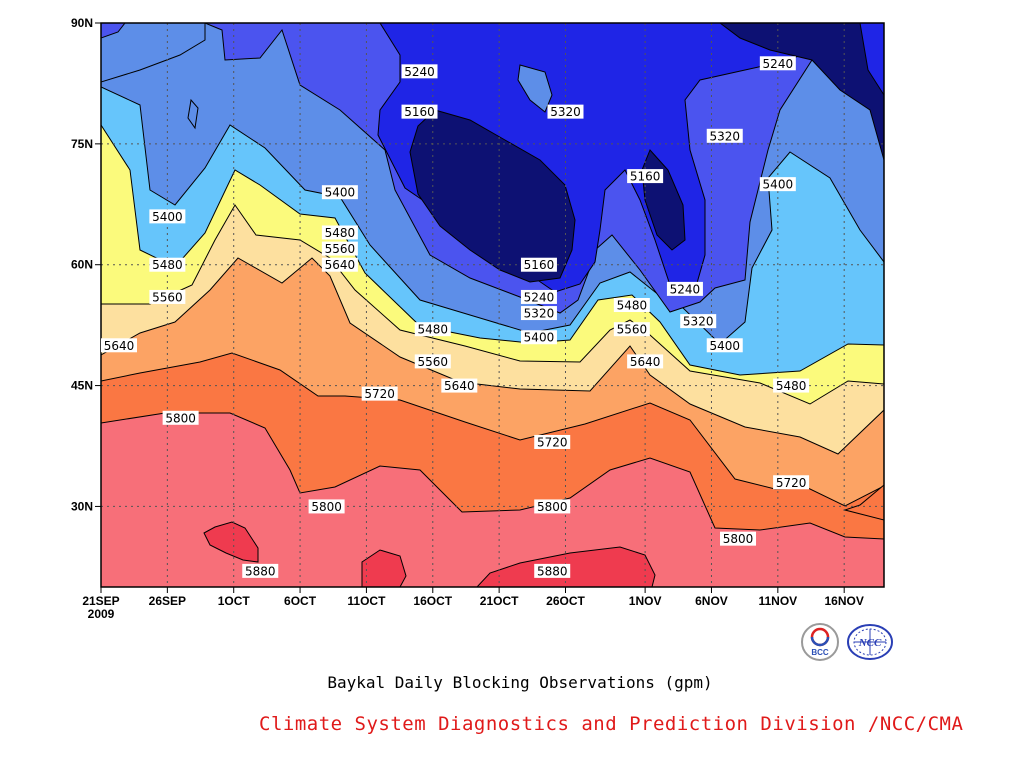 The image size is (1024, 768). Describe the element at coordinates (844, 601) in the screenshot. I see `x-tick-label: 16NOV` at that location.